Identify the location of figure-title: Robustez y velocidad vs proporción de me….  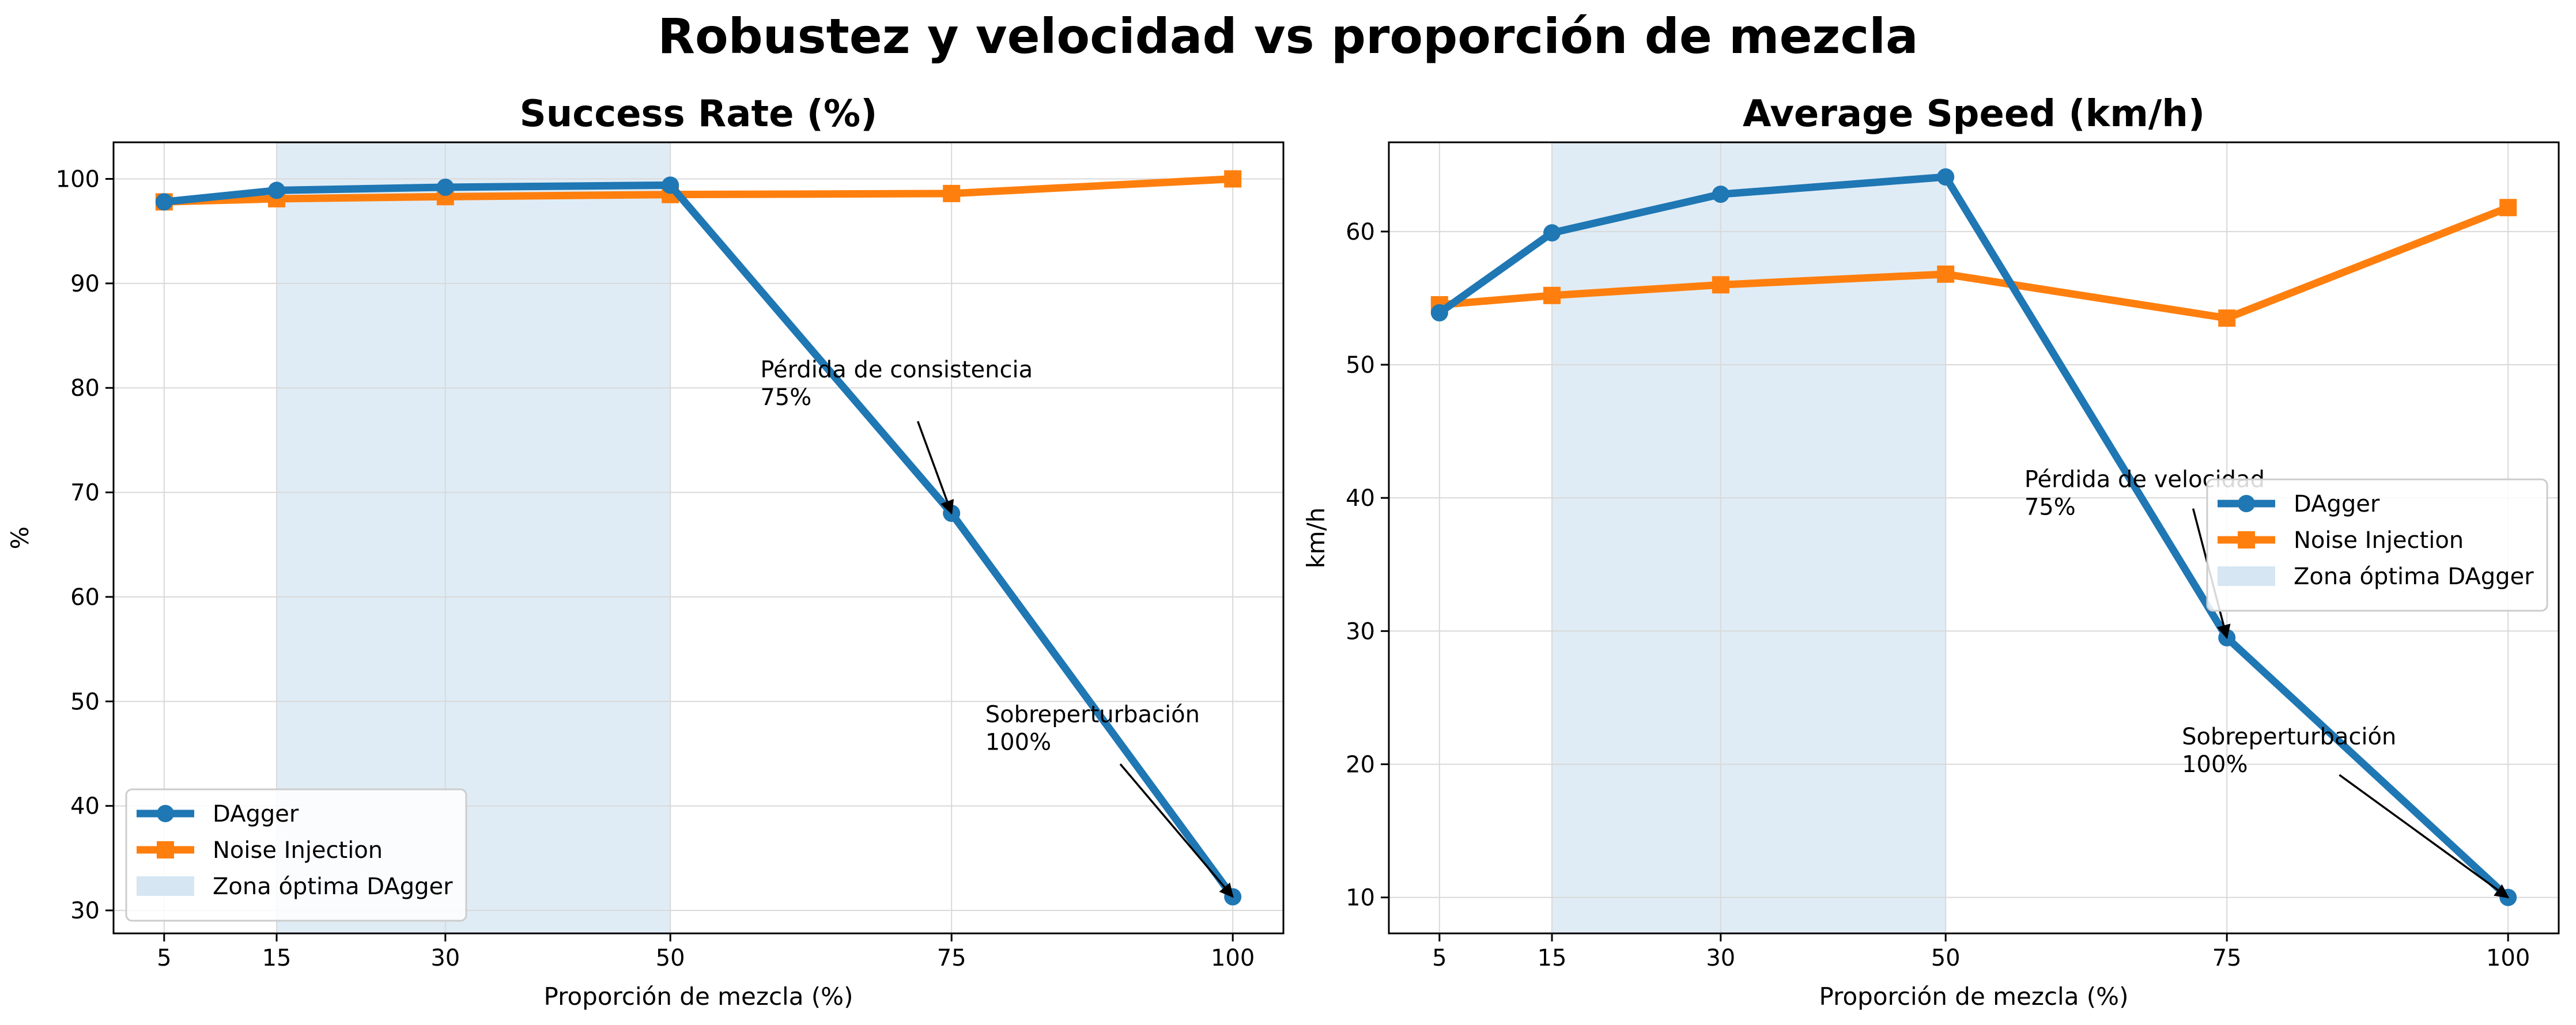
(1288, 36).